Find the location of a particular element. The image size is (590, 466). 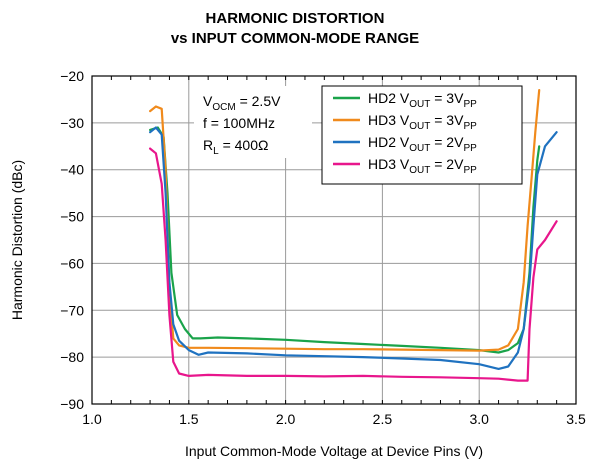

legend-label: HD3 VOUT = 3VPP is located at coordinates (422, 122).